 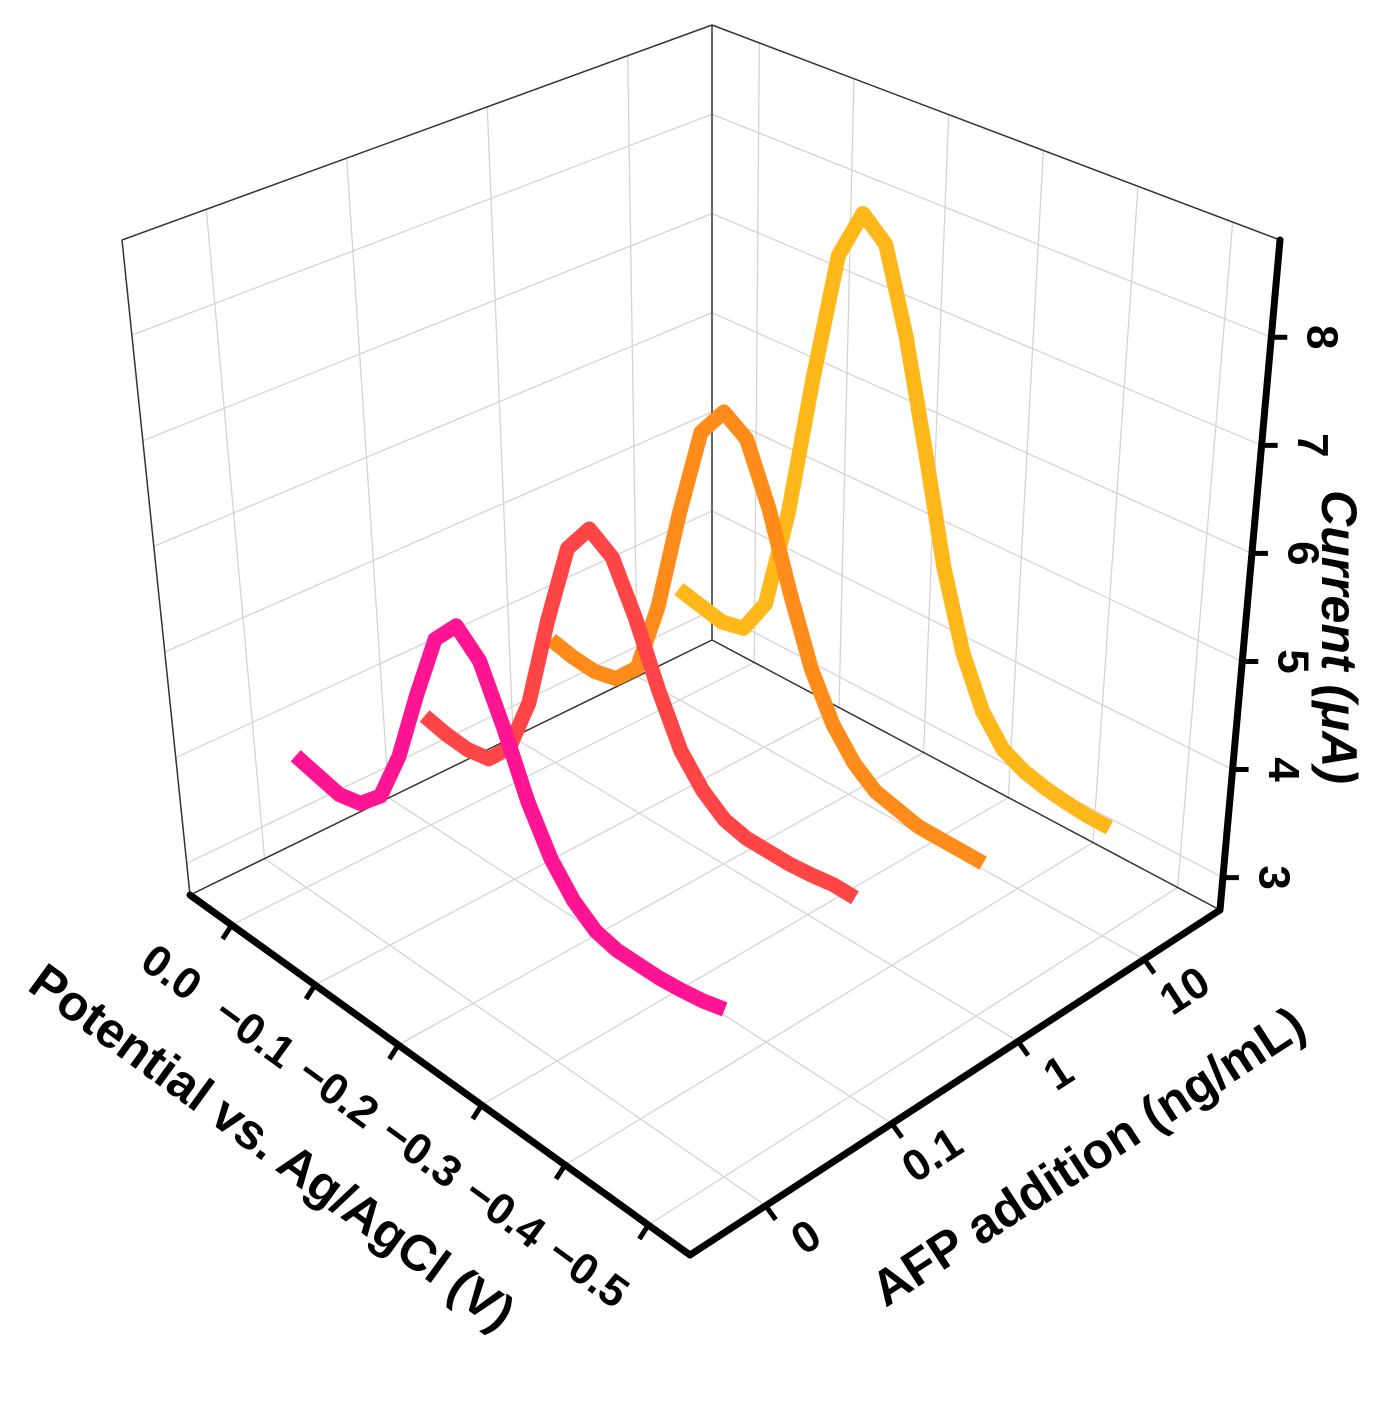 I want to click on x-axis, so click(x=440, y=1075).